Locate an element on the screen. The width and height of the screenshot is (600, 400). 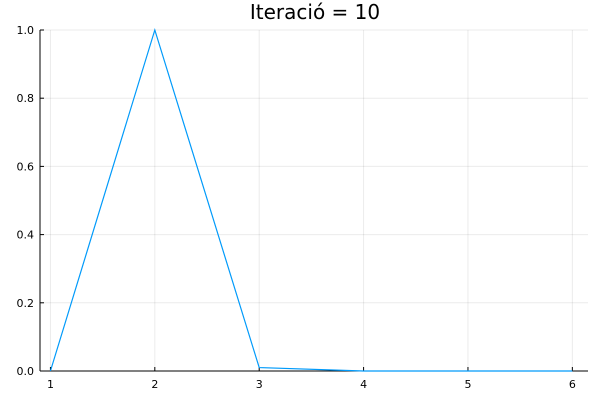
x-tick-label: 6 is located at coordinates (572, 384).